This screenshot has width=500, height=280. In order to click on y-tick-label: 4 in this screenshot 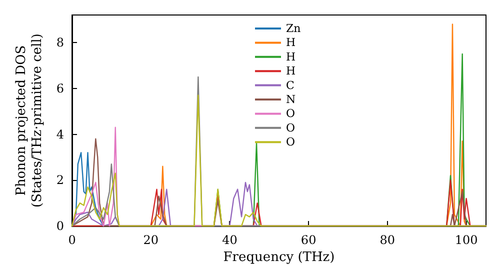, I will do `click(60, 134)`.